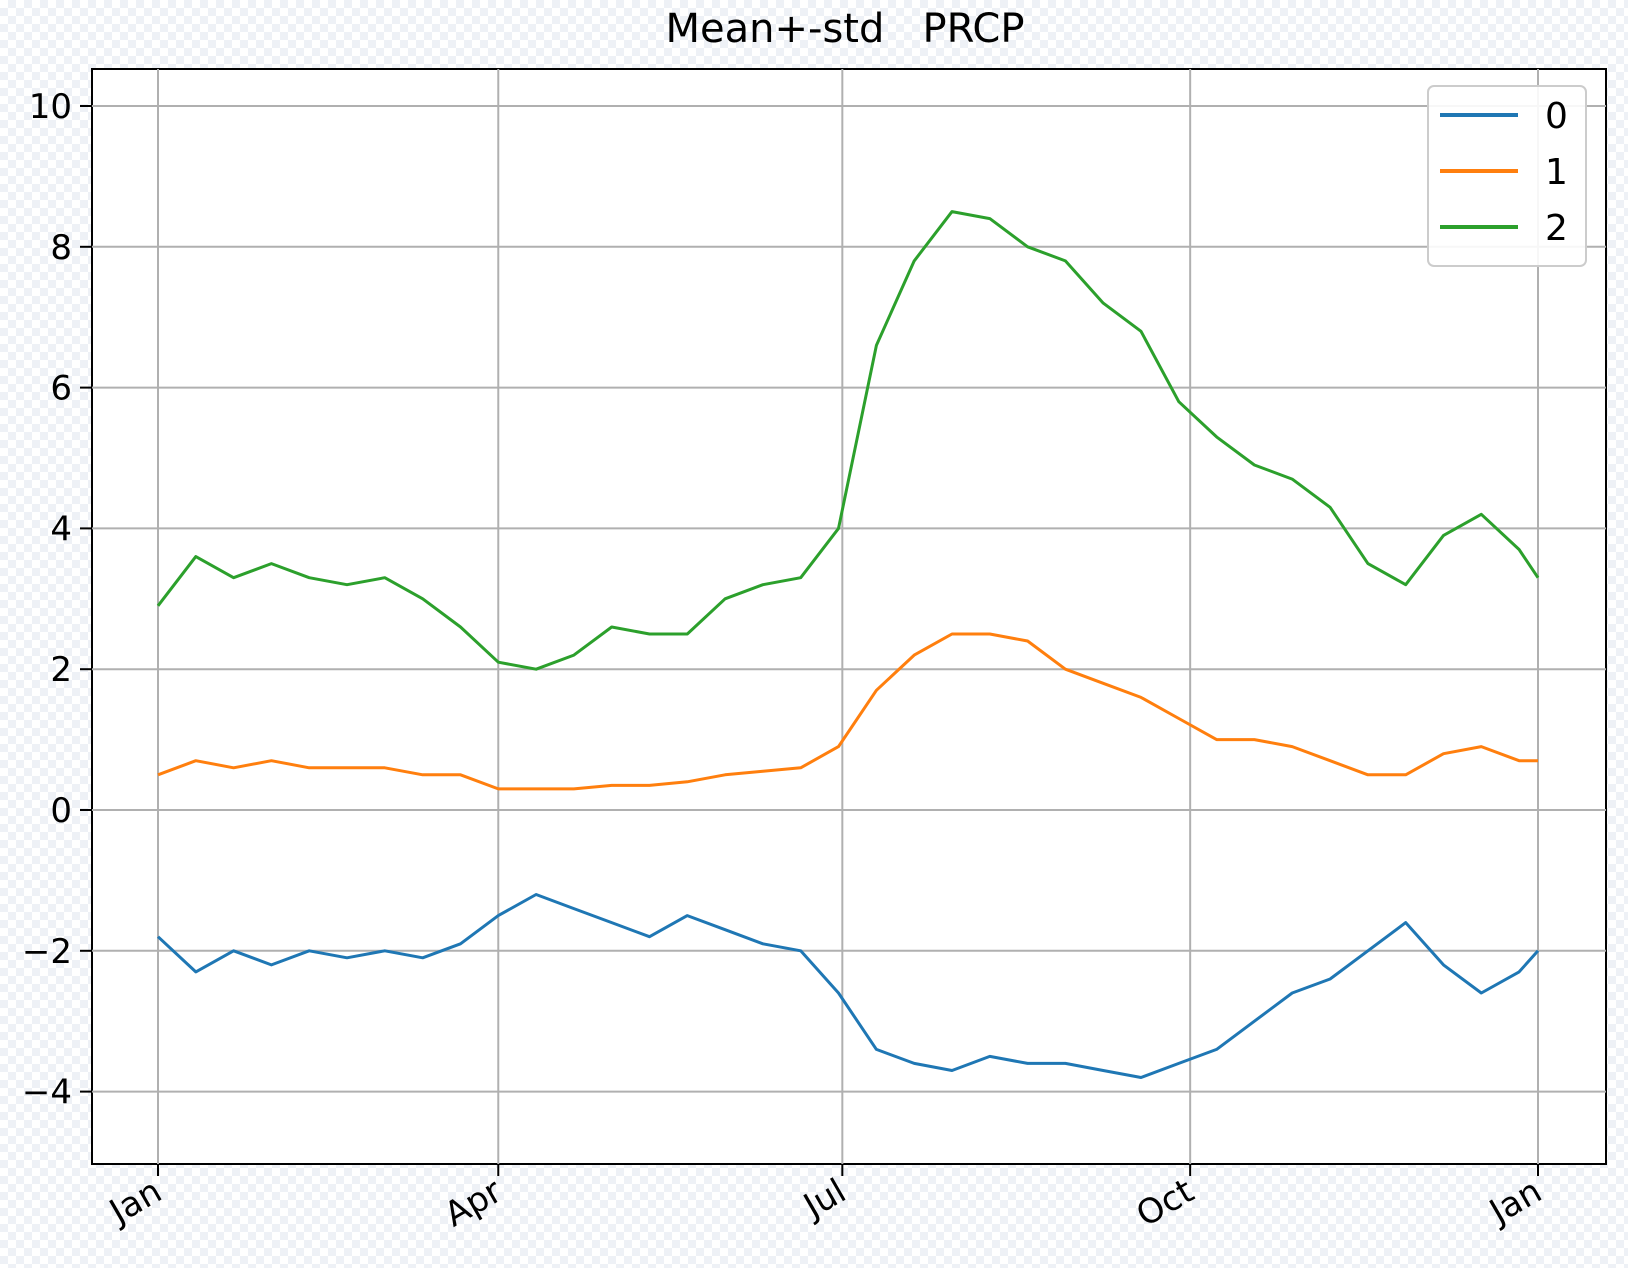 This screenshot has width=1628, height=1268. Describe the element at coordinates (1165, 1203) in the screenshot. I see `x-tick-label: Oct` at that location.